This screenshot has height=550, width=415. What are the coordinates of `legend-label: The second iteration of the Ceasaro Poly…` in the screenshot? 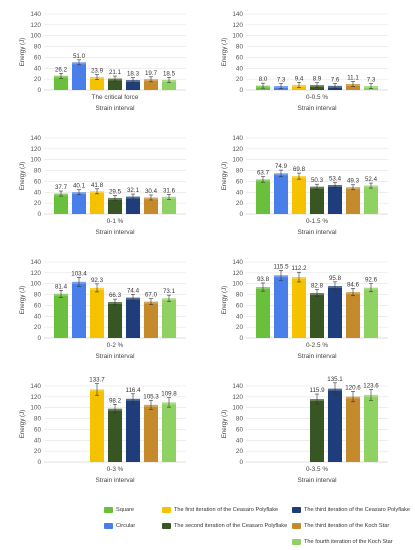 It's located at (231, 526).